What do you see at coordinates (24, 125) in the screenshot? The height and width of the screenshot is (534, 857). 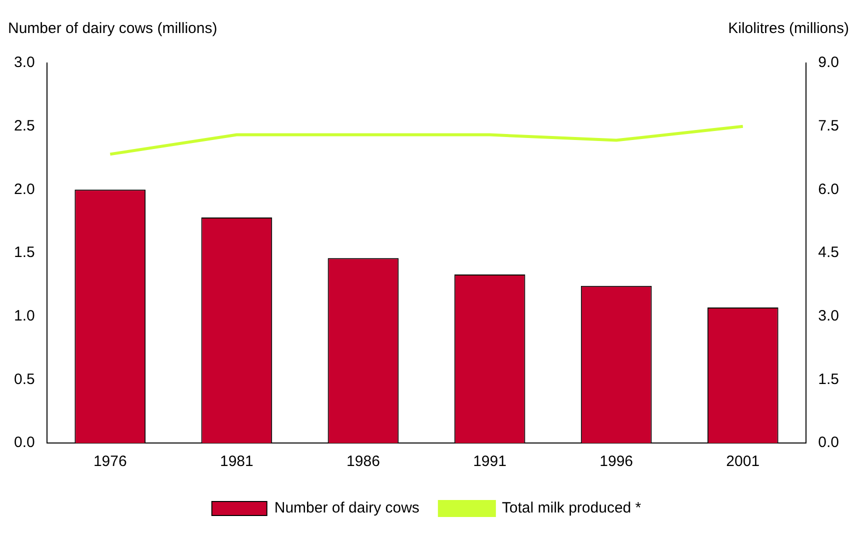 I see `y-tick-label: 2.5` at bounding box center [24, 125].